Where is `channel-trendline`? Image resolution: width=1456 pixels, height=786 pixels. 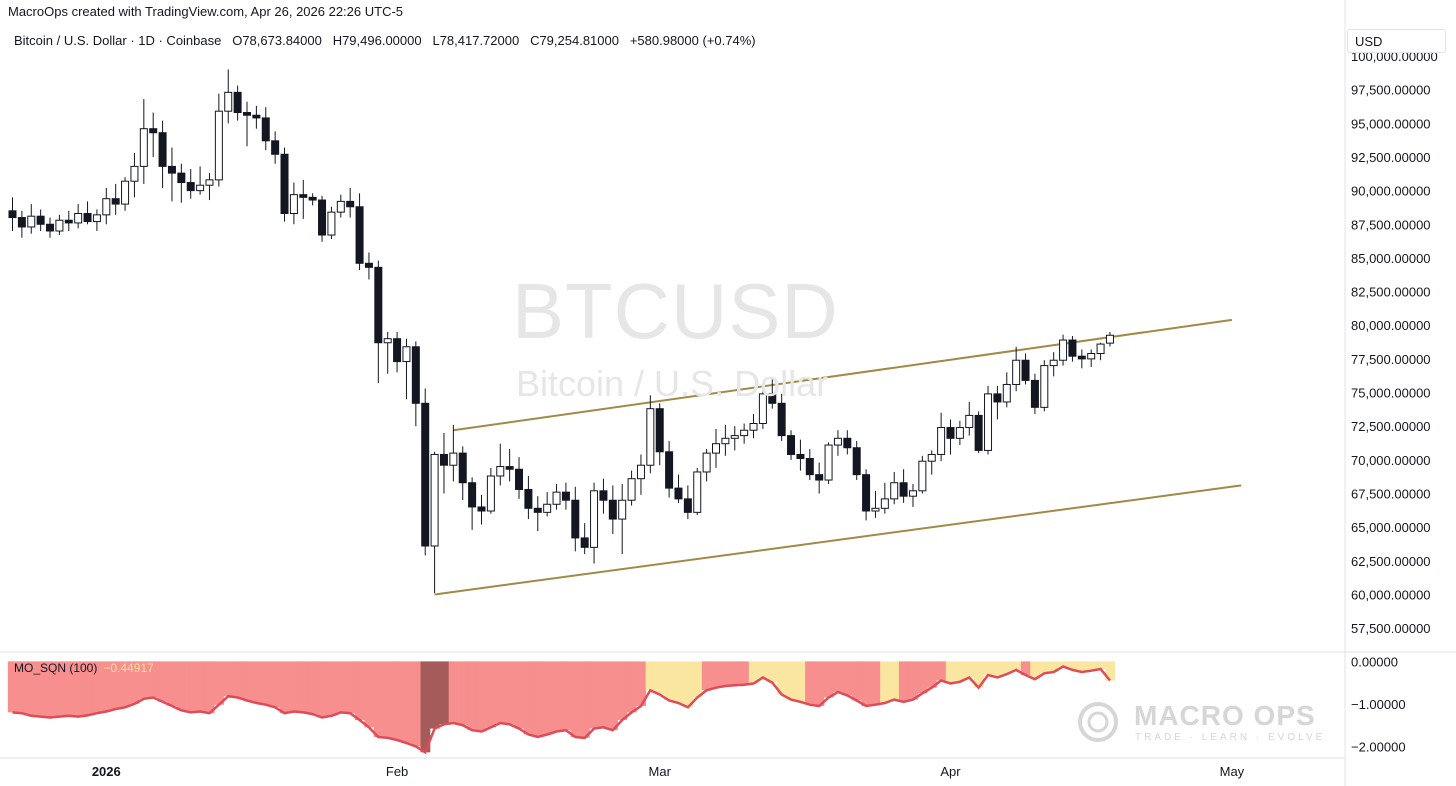
channel-trendline is located at coordinates (843, 375).